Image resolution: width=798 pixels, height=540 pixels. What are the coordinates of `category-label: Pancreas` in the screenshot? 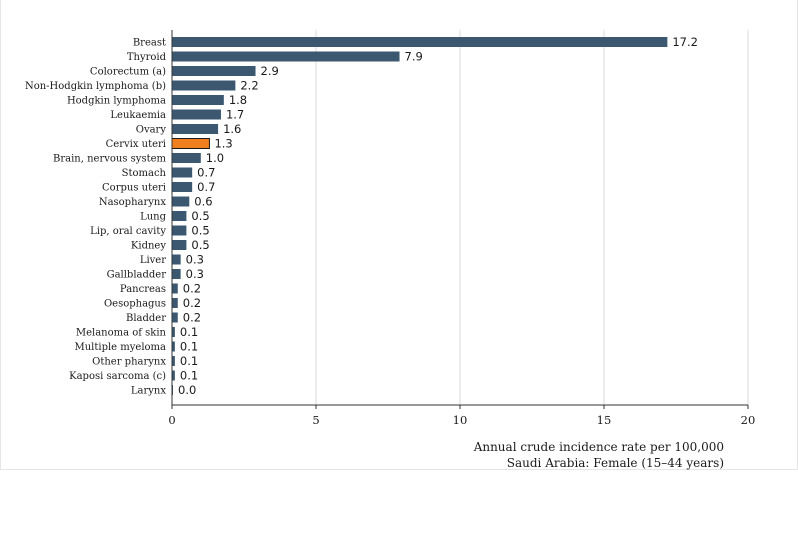 It's located at (143, 289).